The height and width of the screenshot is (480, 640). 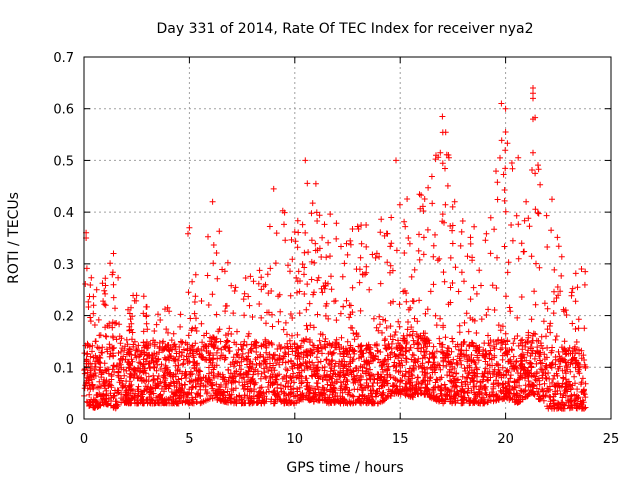 I want to click on x-tick-labels: 0 5 10 15 20 25, so click(x=349, y=439).